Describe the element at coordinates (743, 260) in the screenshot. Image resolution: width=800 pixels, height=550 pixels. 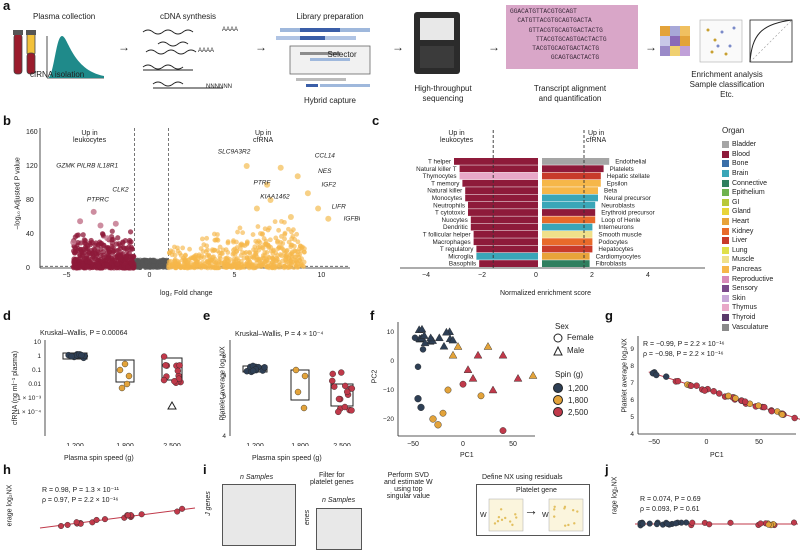
I see `organ-legend-label: Muscle` at that location.